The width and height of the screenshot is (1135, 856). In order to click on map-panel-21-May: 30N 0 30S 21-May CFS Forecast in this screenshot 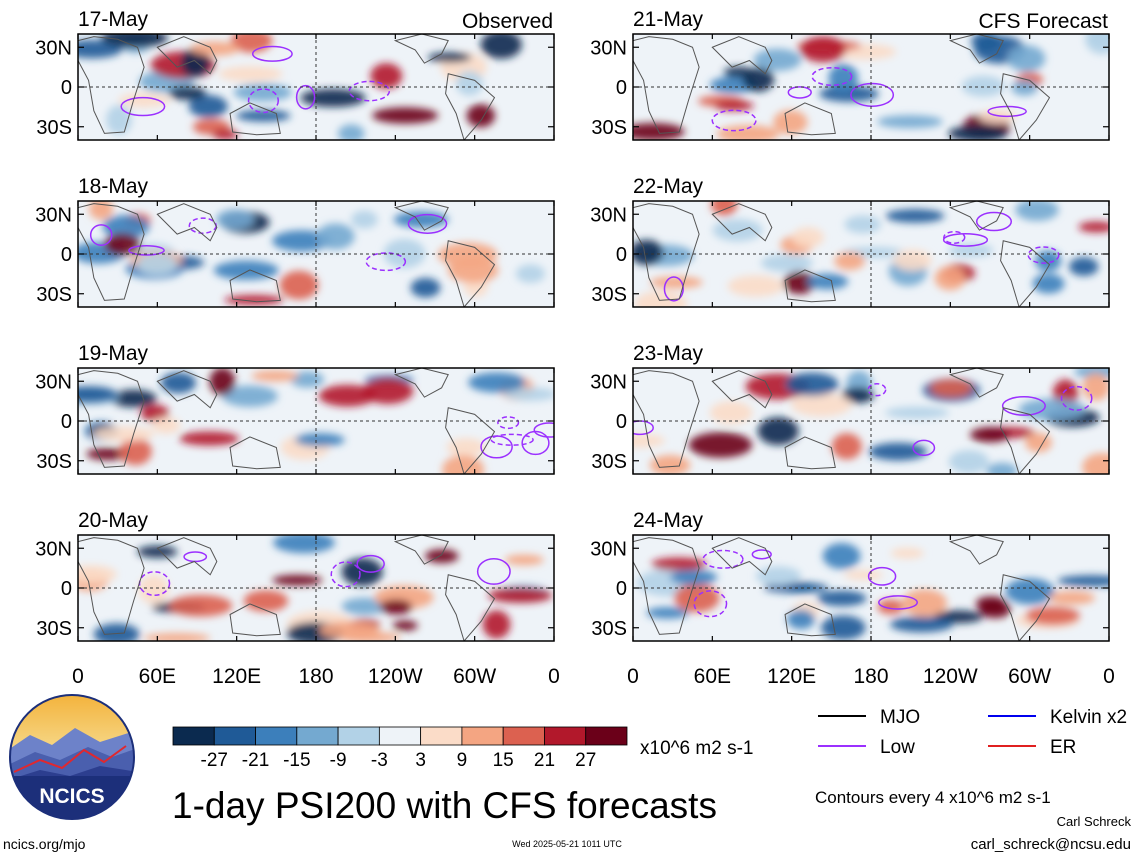, I will do `click(850, 74)`.